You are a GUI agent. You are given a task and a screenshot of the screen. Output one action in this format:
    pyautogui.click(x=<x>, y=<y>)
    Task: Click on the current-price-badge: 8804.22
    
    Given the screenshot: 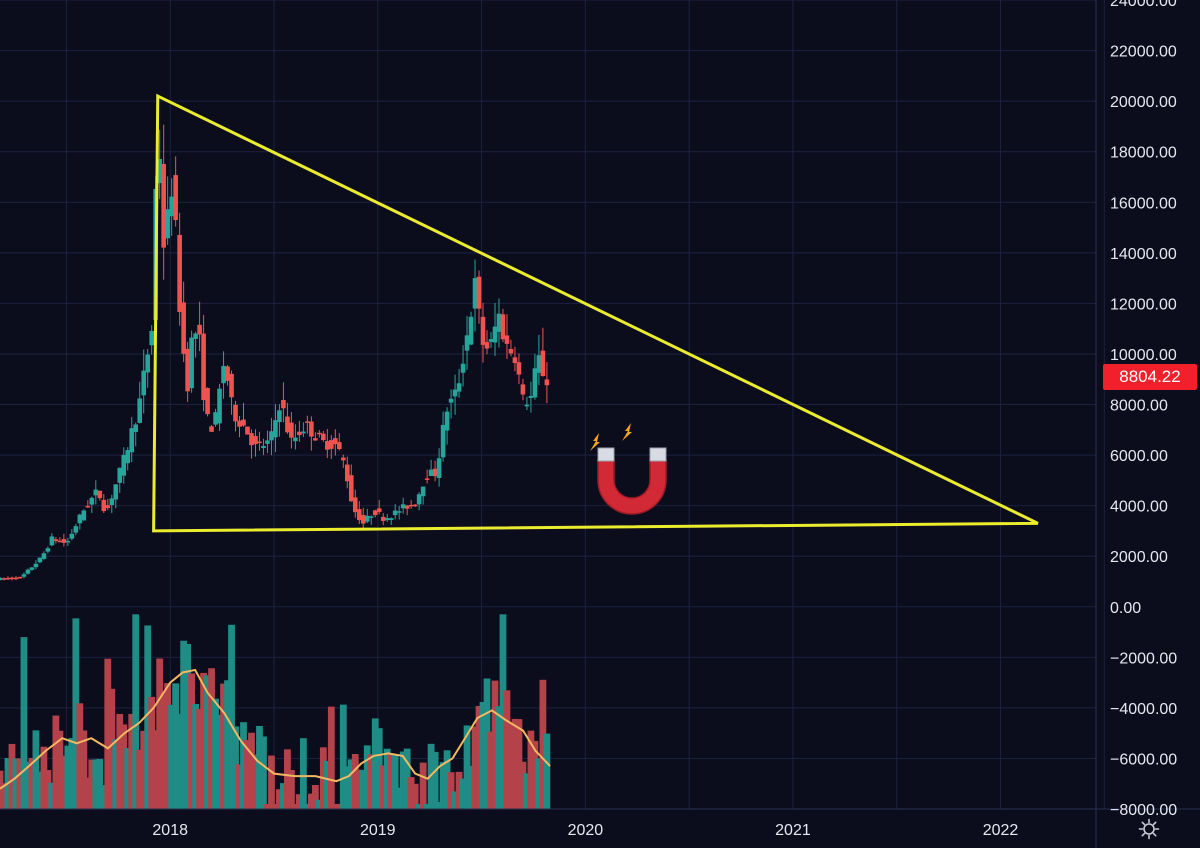 What is the action you would take?
    pyautogui.click(x=1150, y=377)
    